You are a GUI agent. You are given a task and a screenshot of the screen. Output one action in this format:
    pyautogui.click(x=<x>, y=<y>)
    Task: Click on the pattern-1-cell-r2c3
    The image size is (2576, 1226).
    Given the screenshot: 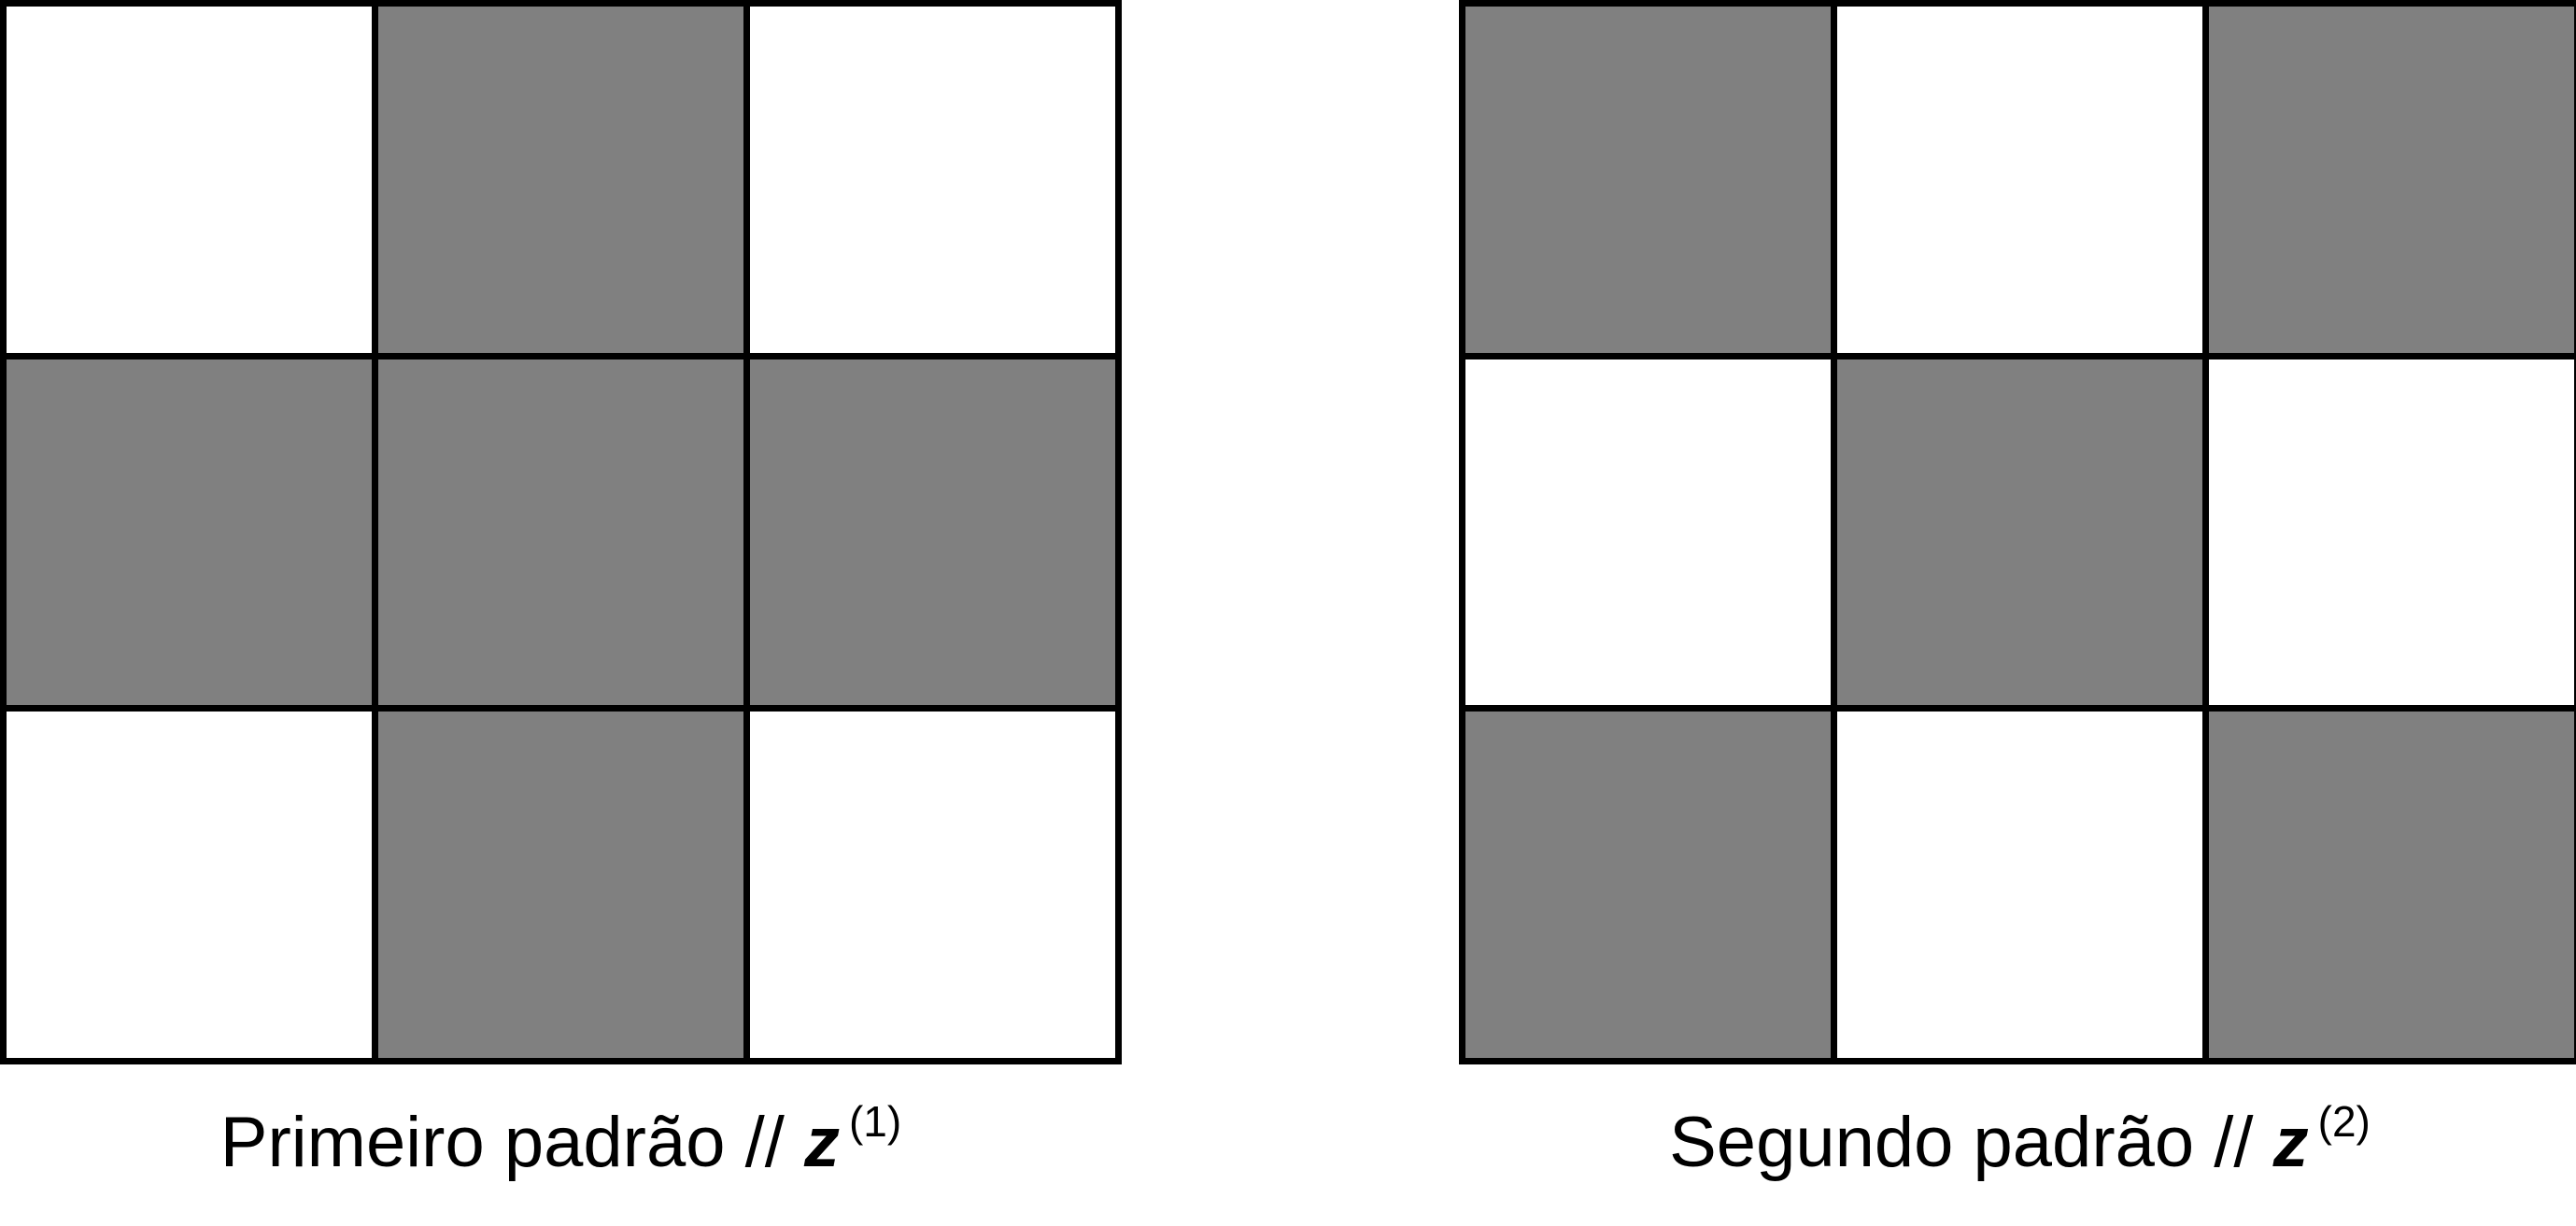 What is the action you would take?
    pyautogui.click(x=932, y=532)
    